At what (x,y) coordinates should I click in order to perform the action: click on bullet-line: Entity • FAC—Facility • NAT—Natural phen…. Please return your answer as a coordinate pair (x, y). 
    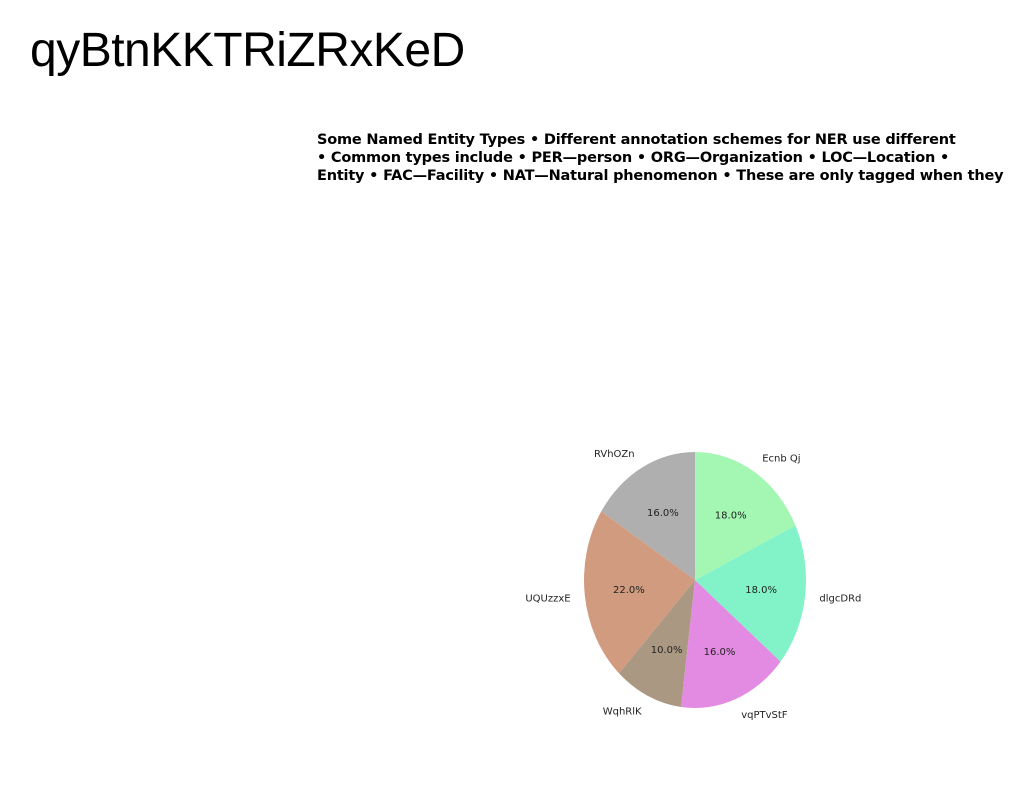
    Looking at the image, I should click on (660, 176).